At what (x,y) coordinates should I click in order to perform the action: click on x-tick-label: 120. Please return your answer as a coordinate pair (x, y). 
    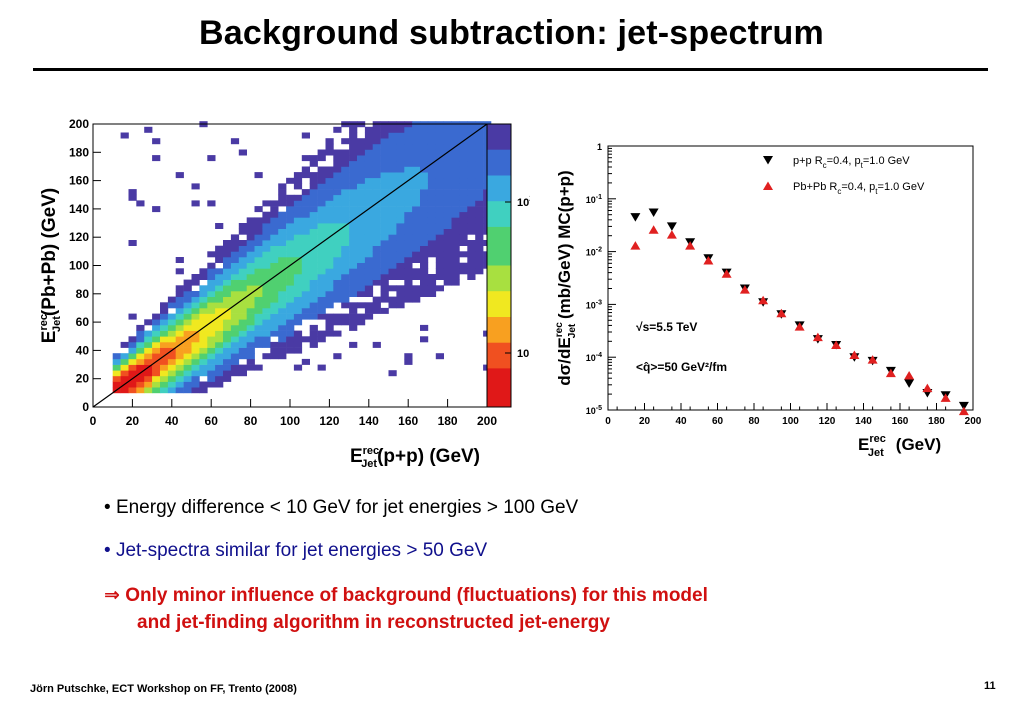
    Looking at the image, I should click on (827, 421).